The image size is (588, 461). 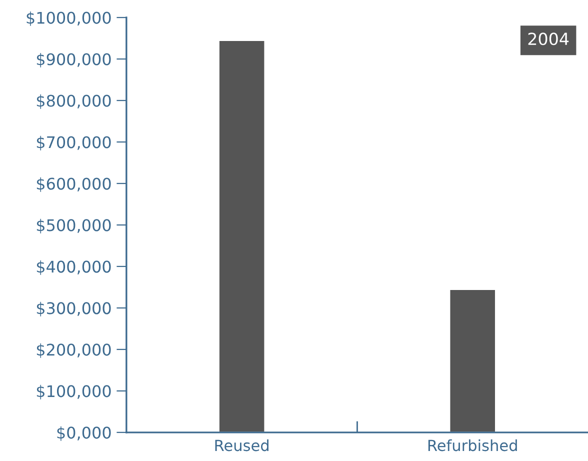 I want to click on y-tick-label: $200,000, so click(x=73, y=350).